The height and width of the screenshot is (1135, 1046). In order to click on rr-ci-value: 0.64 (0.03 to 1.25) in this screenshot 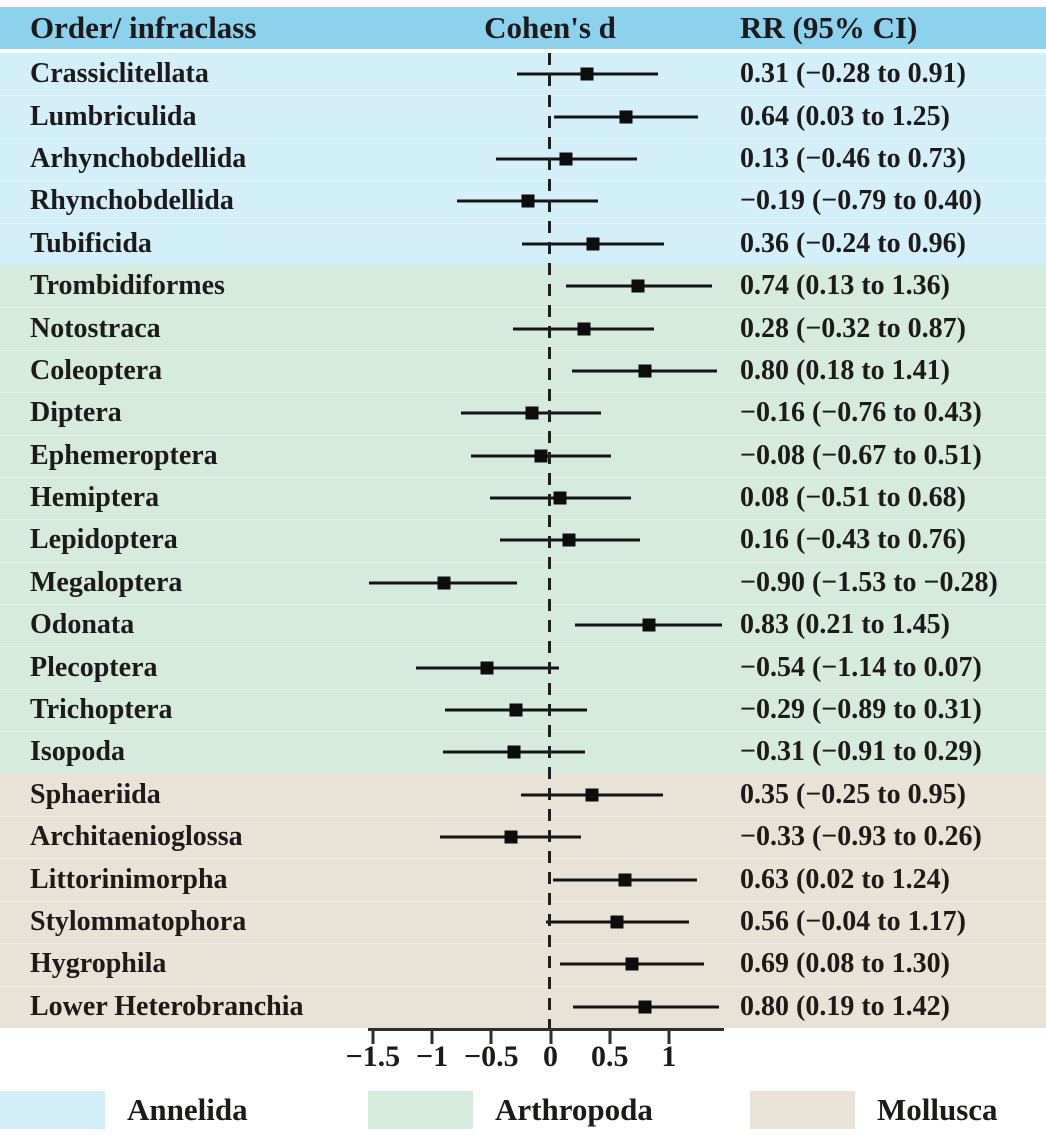, I will do `click(845, 116)`.